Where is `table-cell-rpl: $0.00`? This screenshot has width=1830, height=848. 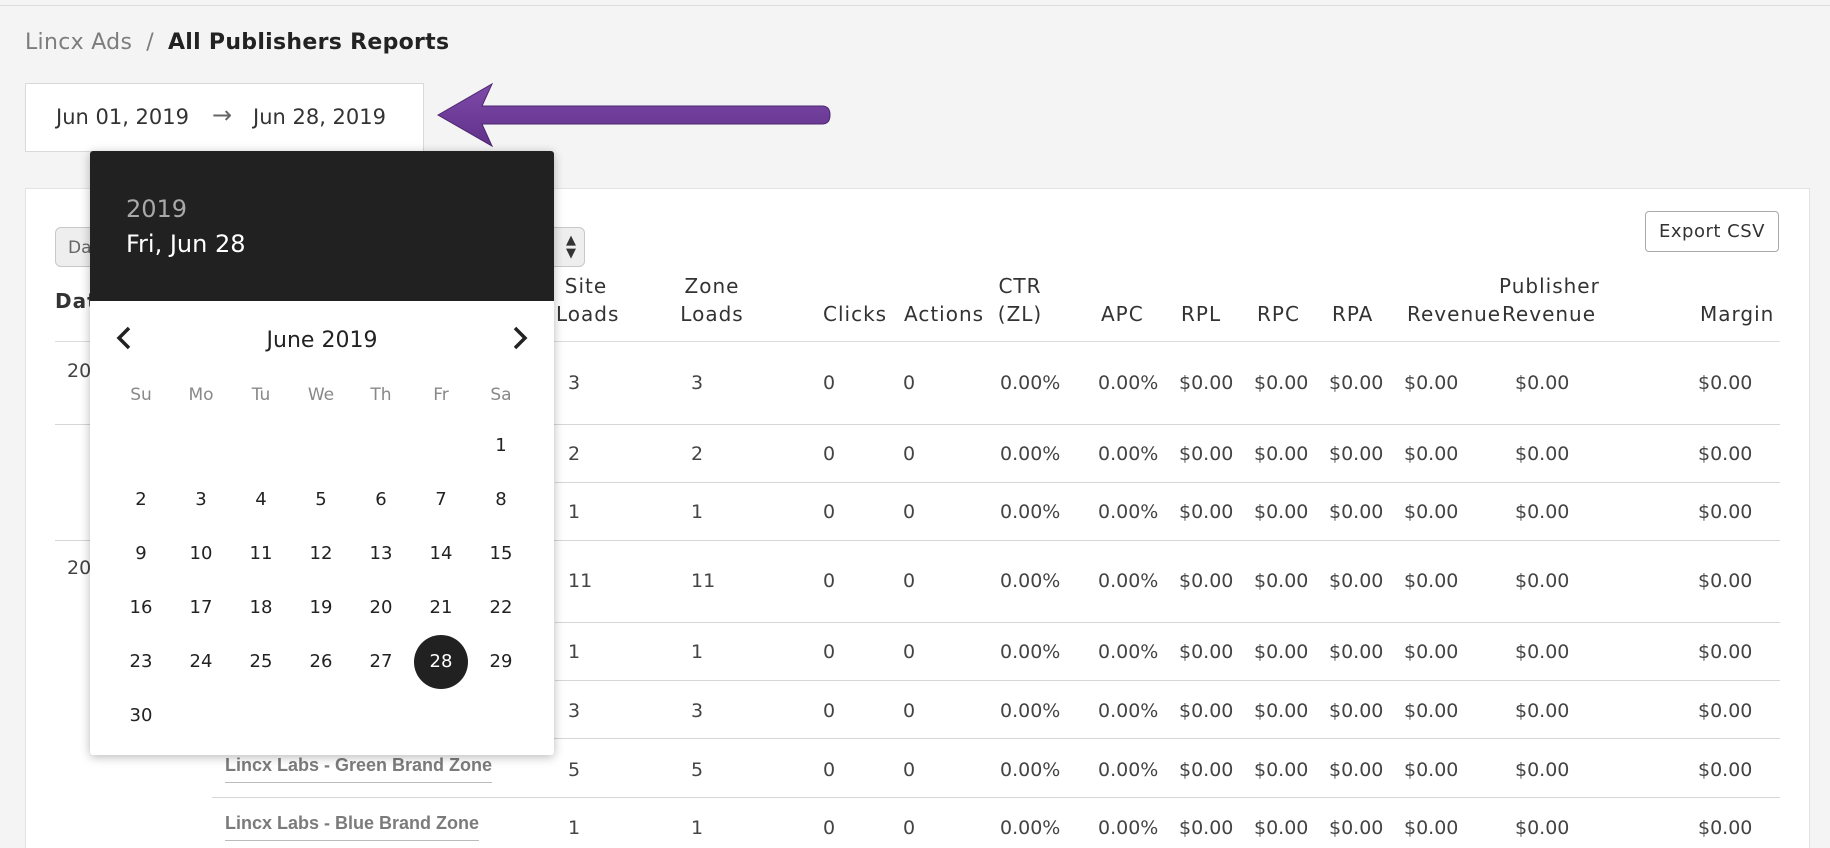
table-cell-rpl: $0.00 is located at coordinates (1206, 711).